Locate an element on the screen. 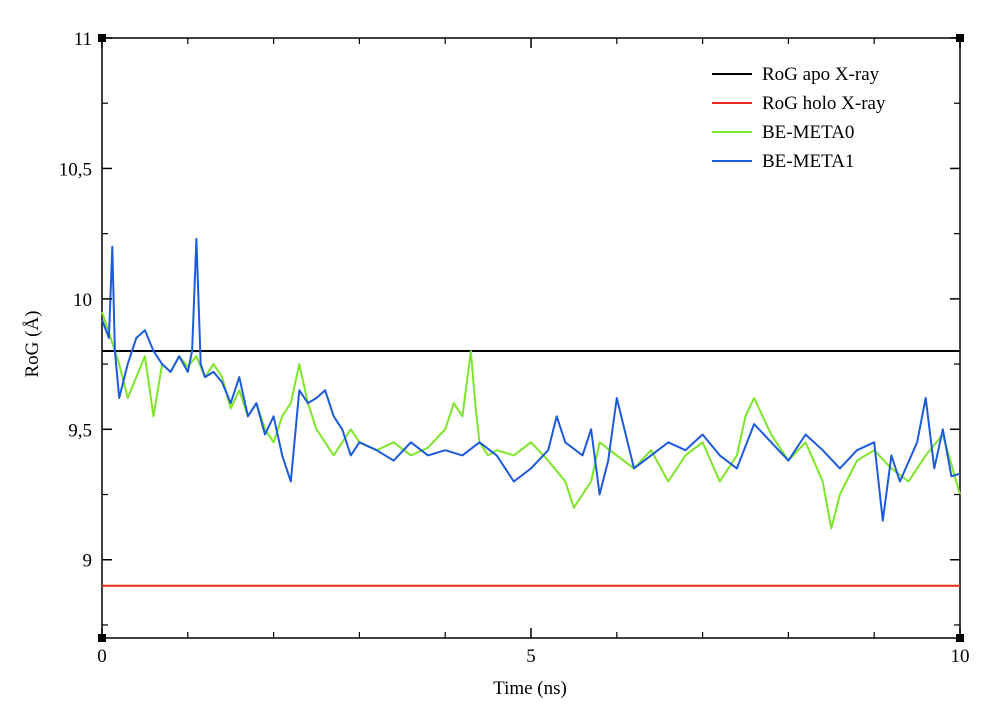 The width and height of the screenshot is (999, 709). legend-label: RoG apo X-ray is located at coordinates (821, 74).